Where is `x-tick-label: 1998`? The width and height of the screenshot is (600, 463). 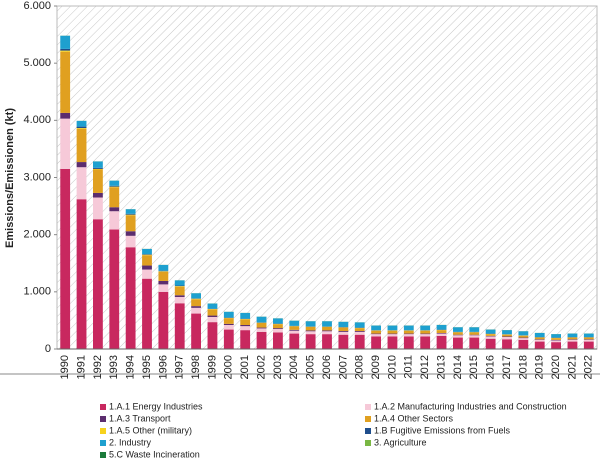
x-tick-label: 1998 is located at coordinates (196, 367).